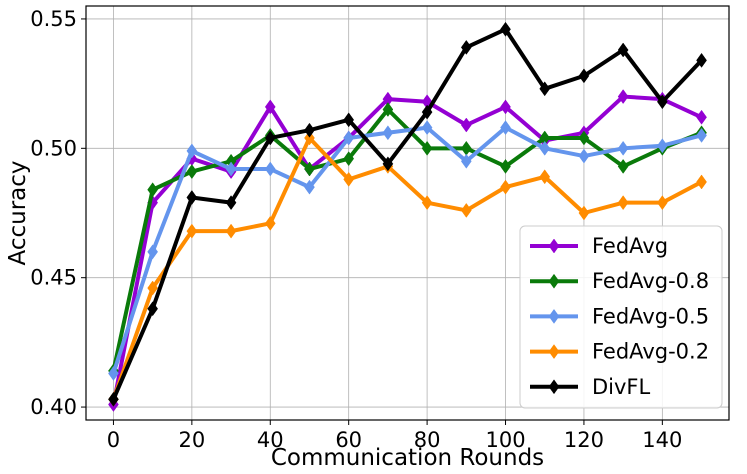 The image size is (747, 474). Describe the element at coordinates (53, 148) in the screenshot. I see `y-tick-label: 0.50` at that location.